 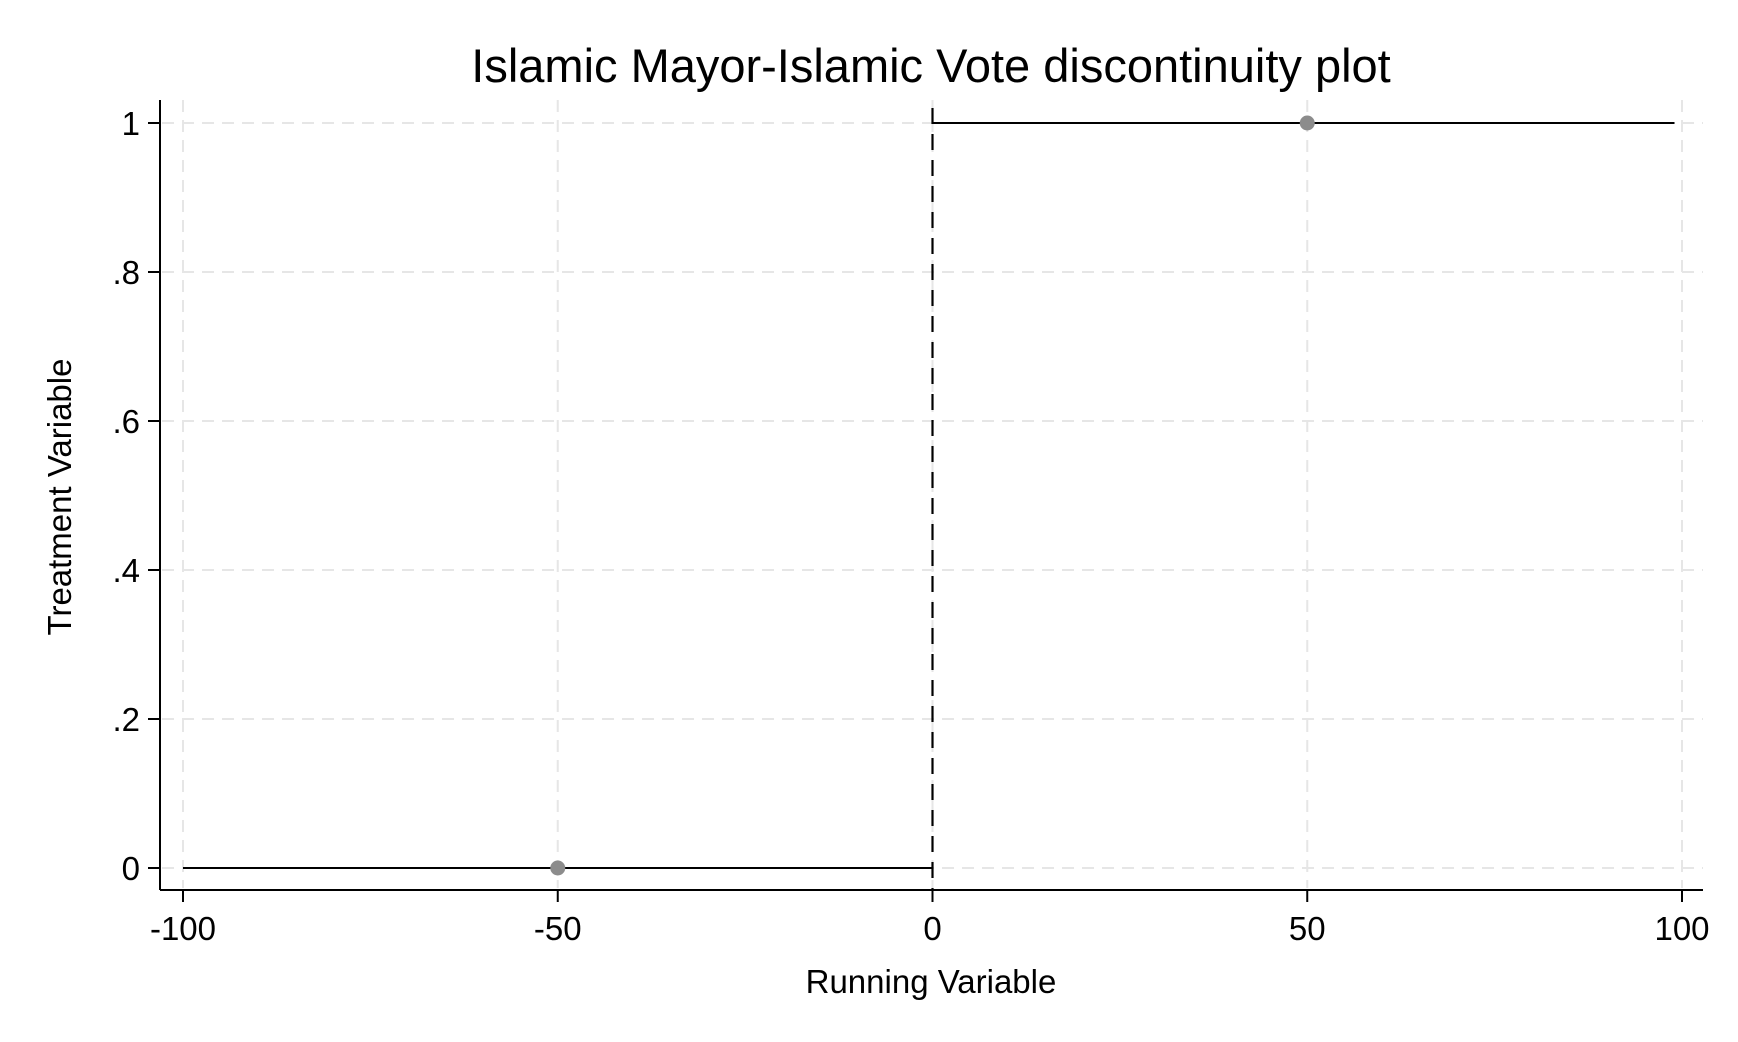 What do you see at coordinates (931, 981) in the screenshot?
I see `x-axis-label: Running Variable` at bounding box center [931, 981].